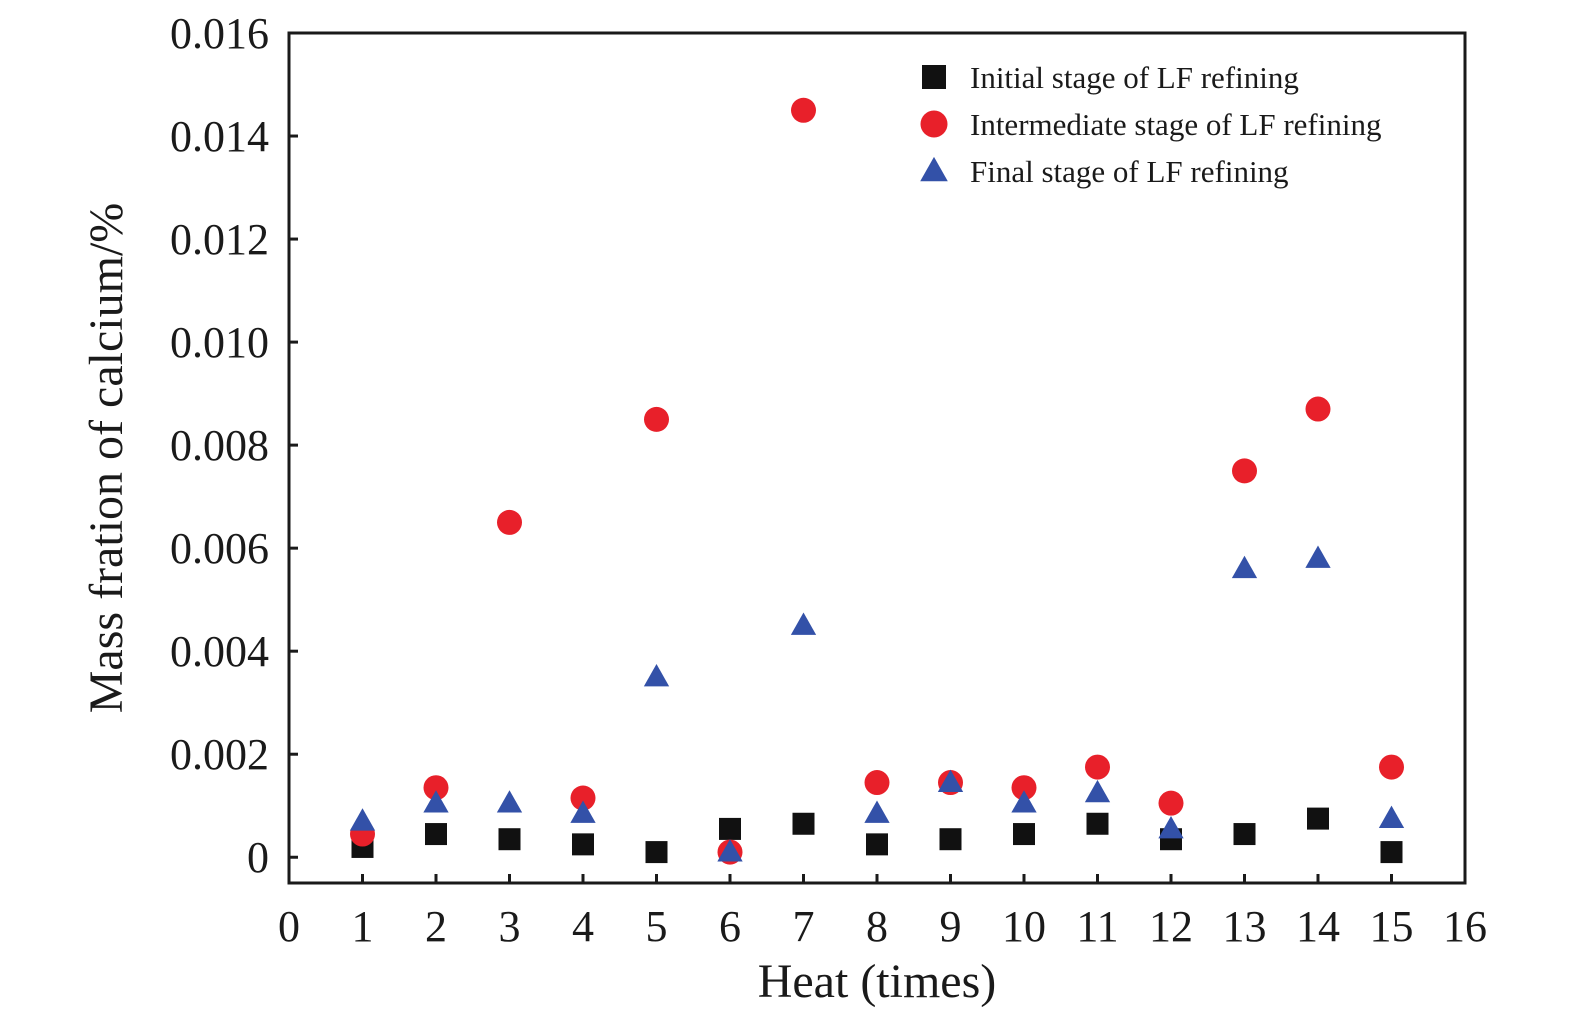 Image resolution: width=1575 pixels, height=1024 pixels. I want to click on x-tick-label: 13, so click(1245, 926).